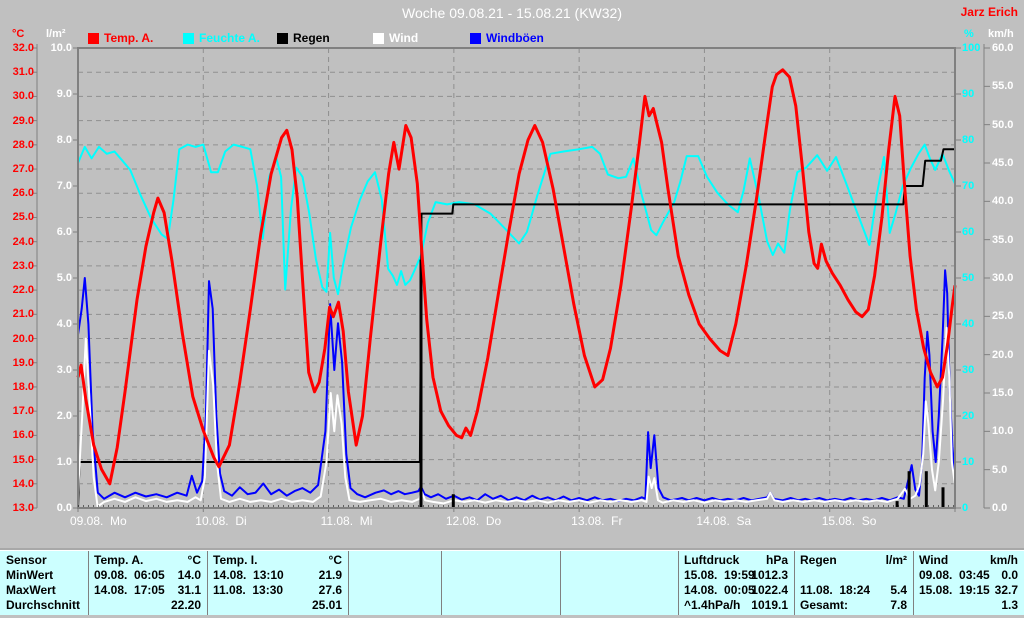 Image resolution: width=1024 pixels, height=618 pixels. I want to click on table-cell: Temp. I., so click(235, 560).